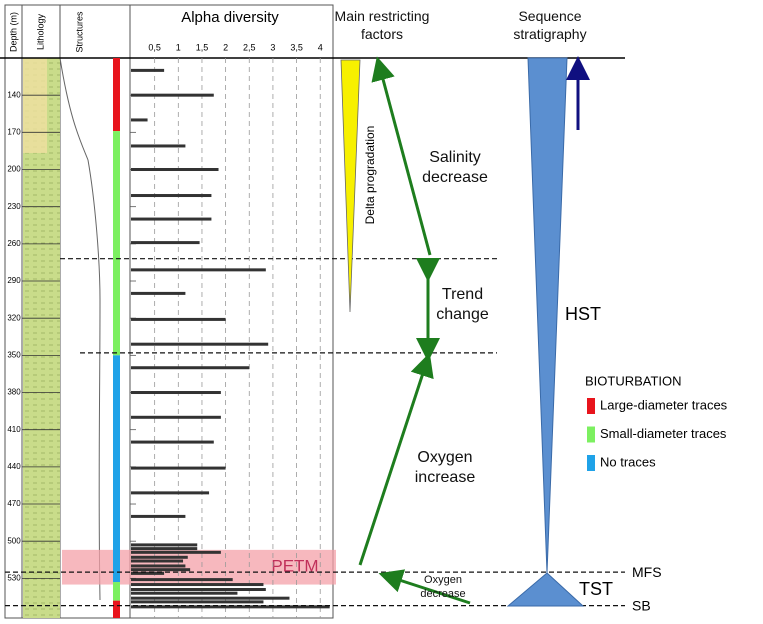 The height and width of the screenshot is (624, 763). What do you see at coordinates (13, 32) in the screenshot?
I see `depth-title: Depth (m)` at bounding box center [13, 32].